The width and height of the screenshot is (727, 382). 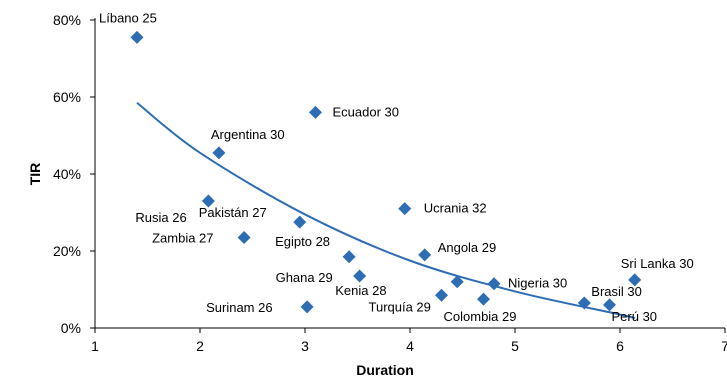 What do you see at coordinates (400, 306) in the screenshot?
I see `point-label: Turquía 29` at bounding box center [400, 306].